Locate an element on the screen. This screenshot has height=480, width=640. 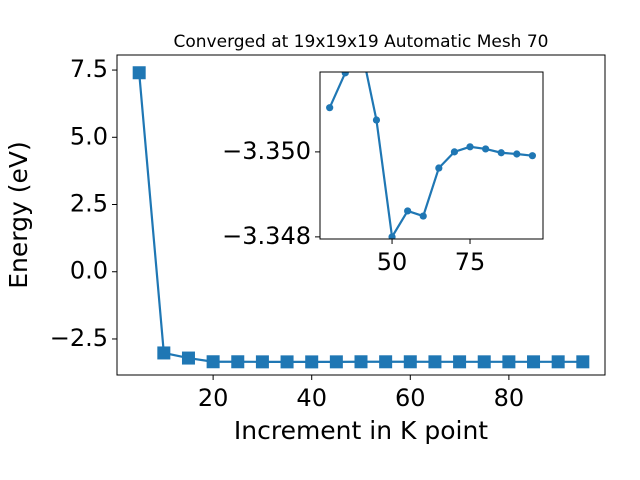
y-tick-label: −3.350 is located at coordinates (266, 151).